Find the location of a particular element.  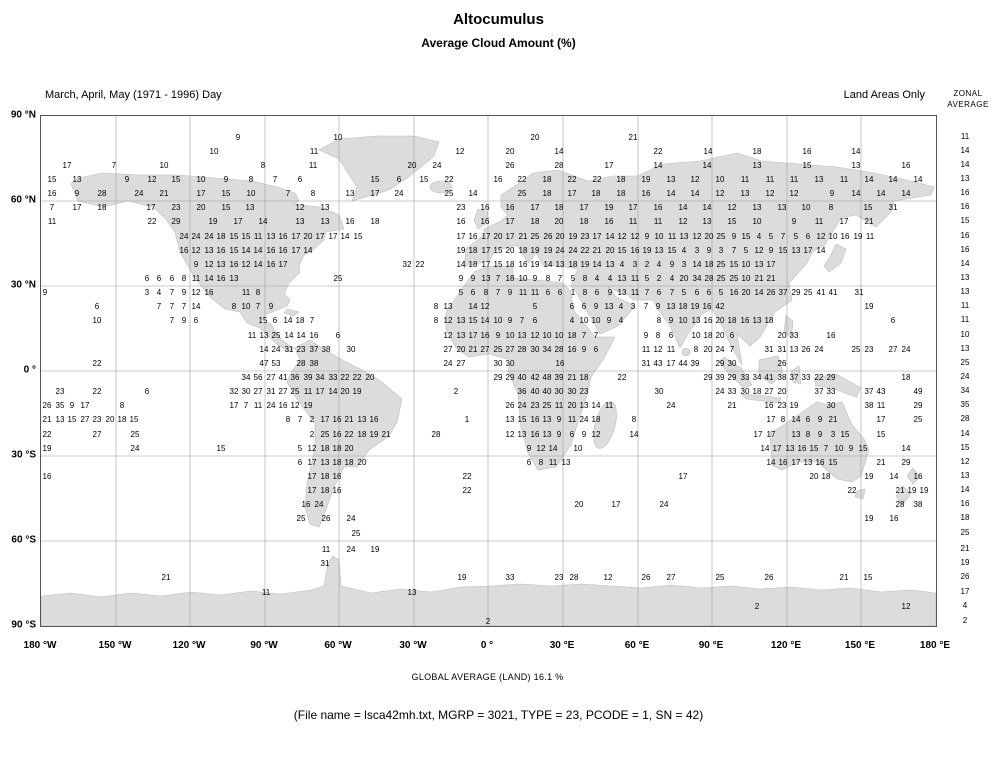

zonal-average-value: 25 is located at coordinates (965, 532).